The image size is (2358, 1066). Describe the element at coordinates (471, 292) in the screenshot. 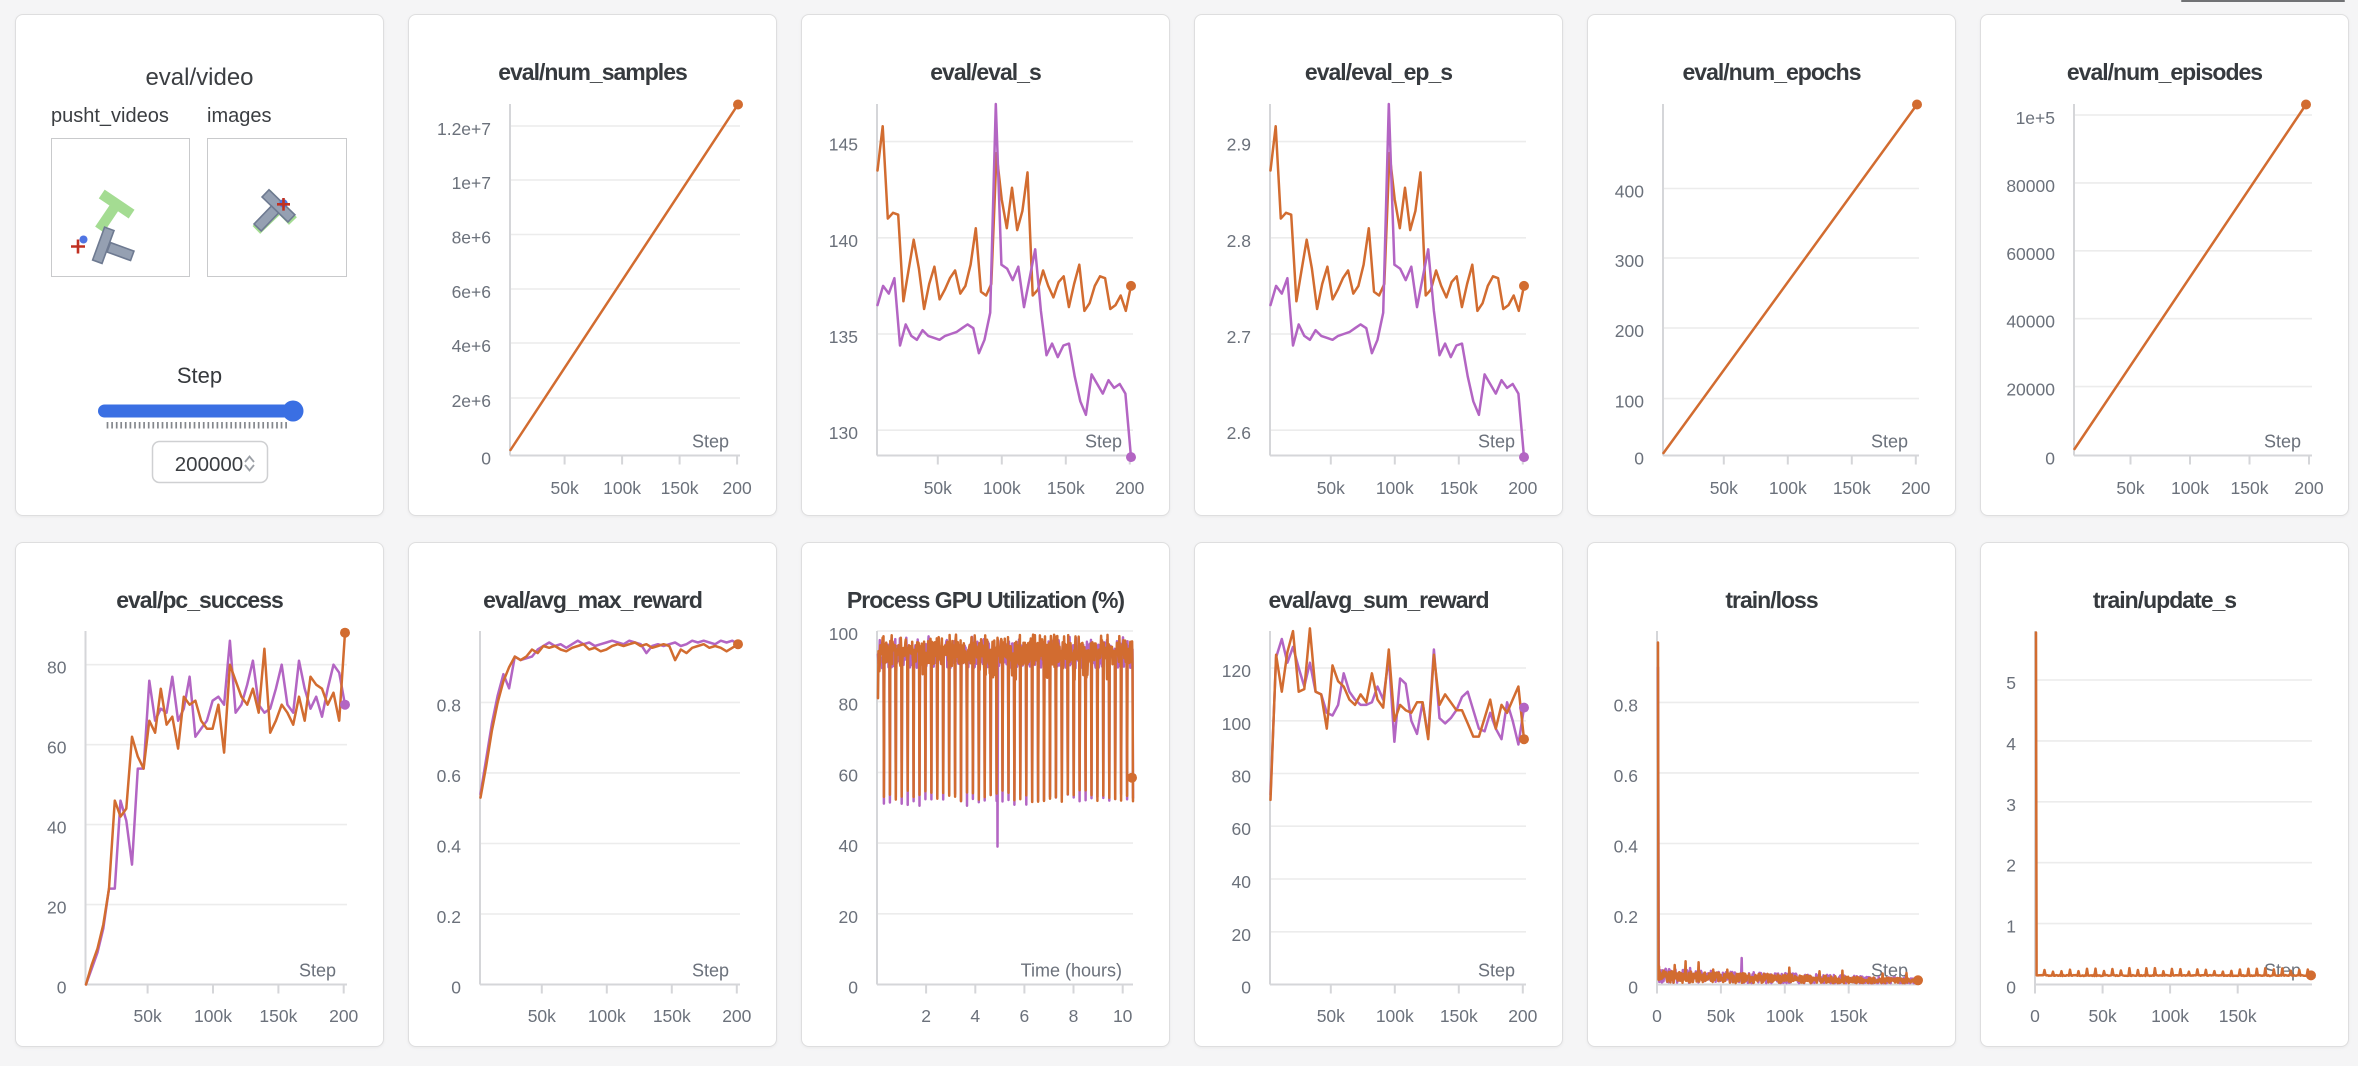

I see `svg-text: 6e+6` at that location.